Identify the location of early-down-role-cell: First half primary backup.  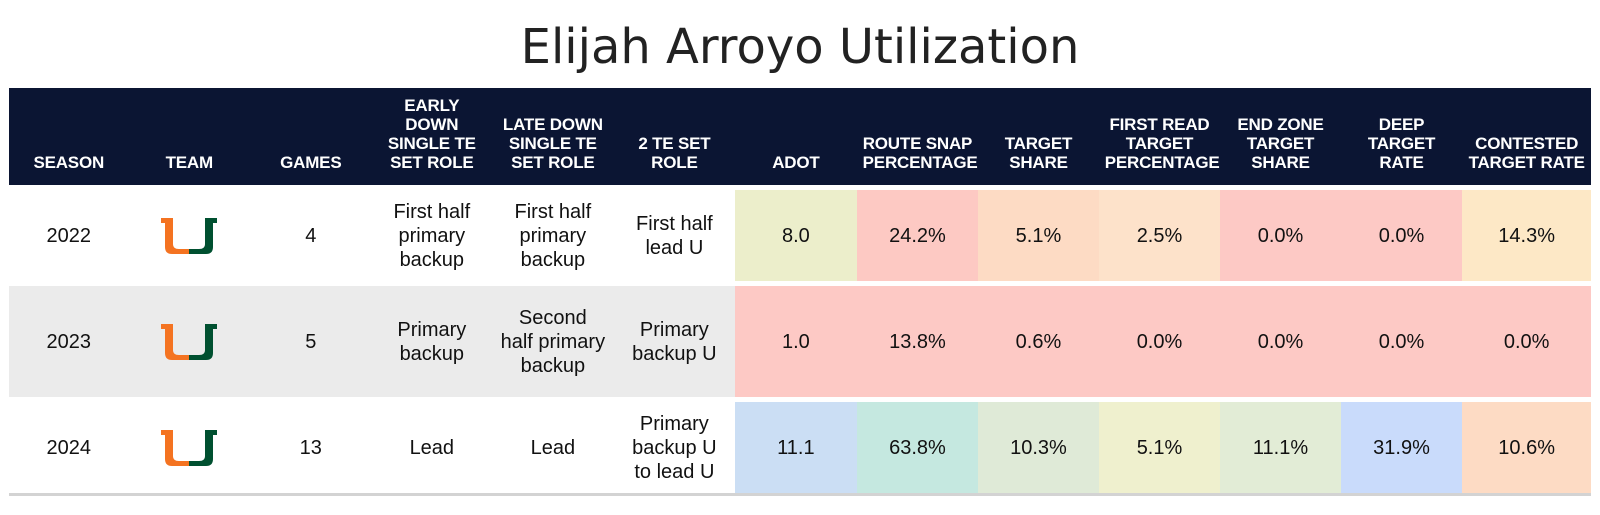
(432, 234).